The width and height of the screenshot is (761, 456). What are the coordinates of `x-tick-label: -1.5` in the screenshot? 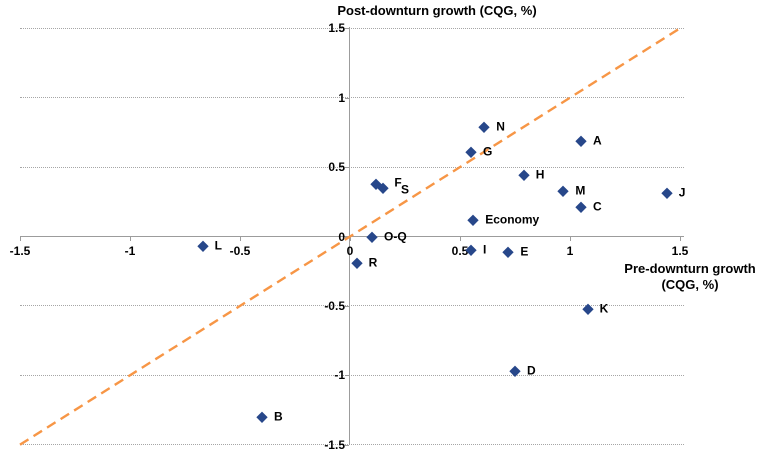 It's located at (20, 251).